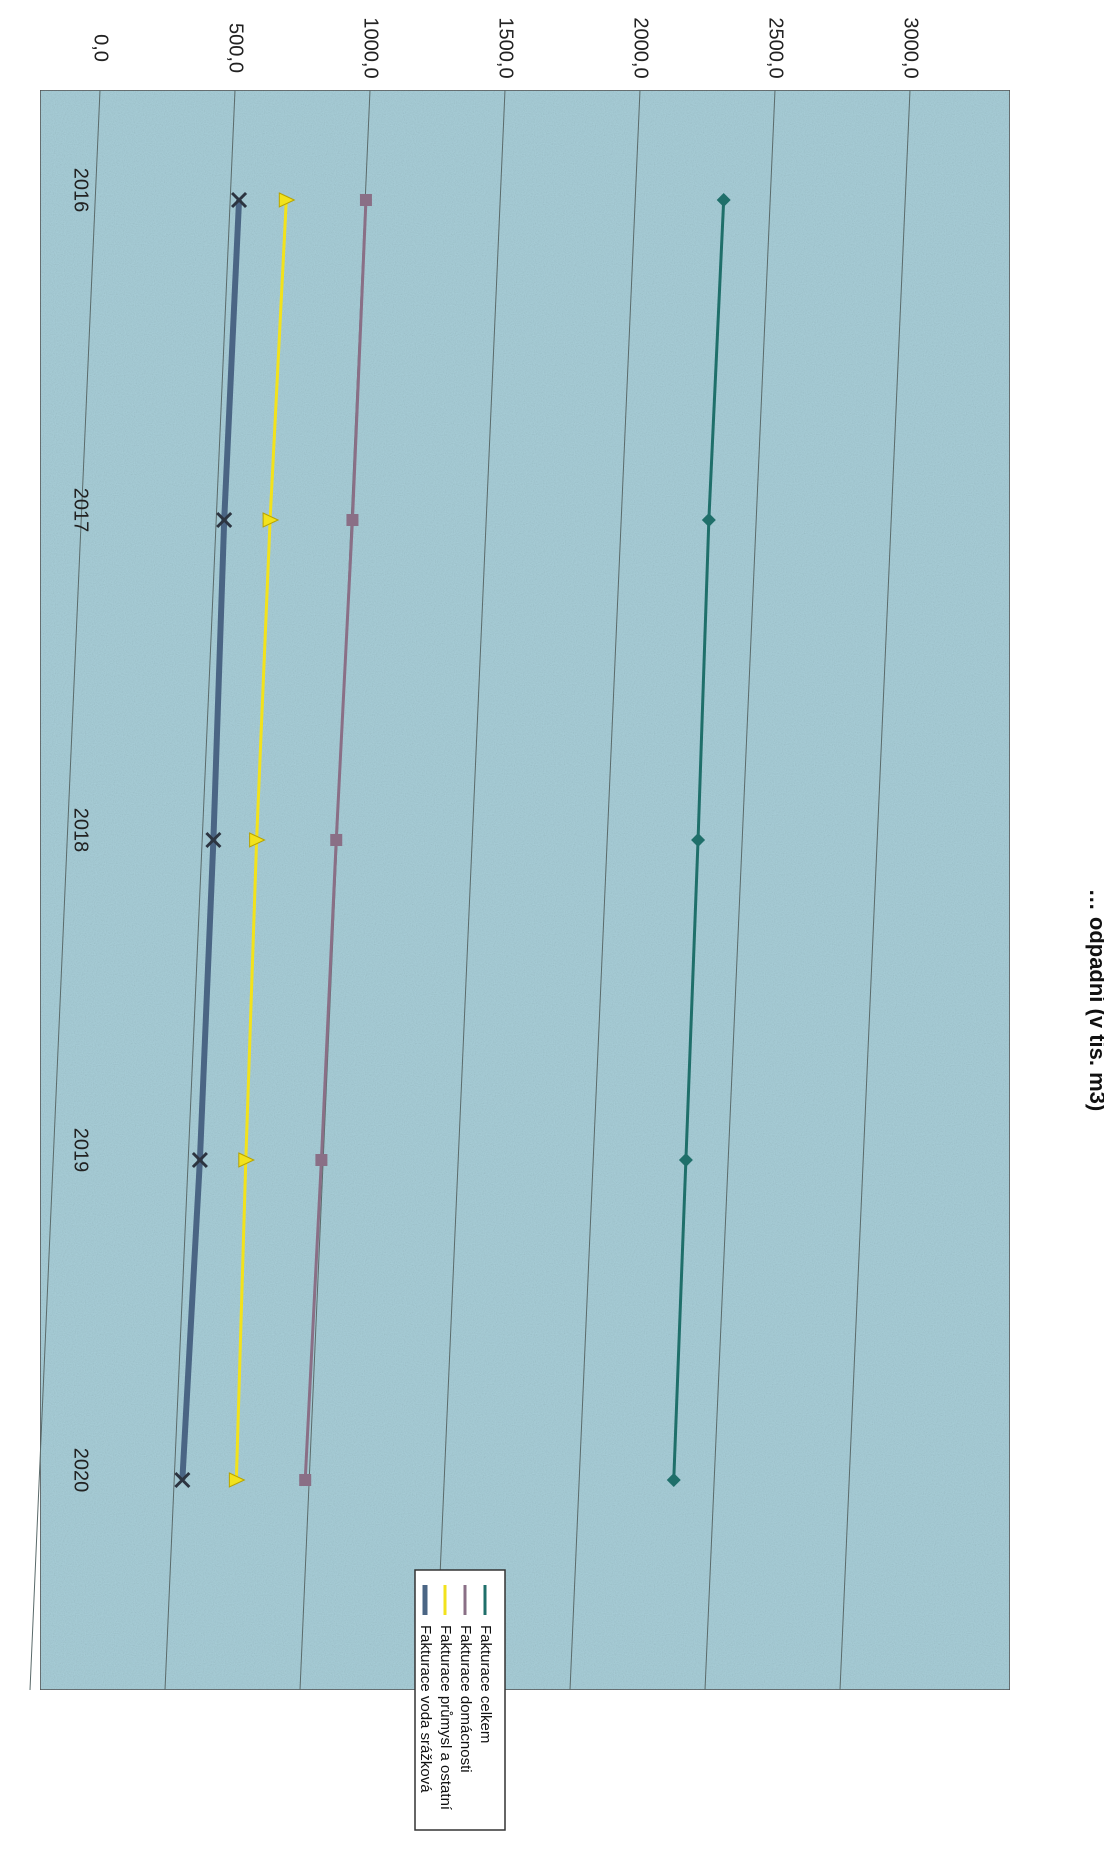 The width and height of the screenshot is (1104, 1862). What do you see at coordinates (465, 1699) in the screenshot?
I see `legend-label: Fakturace domácnosti` at bounding box center [465, 1699].